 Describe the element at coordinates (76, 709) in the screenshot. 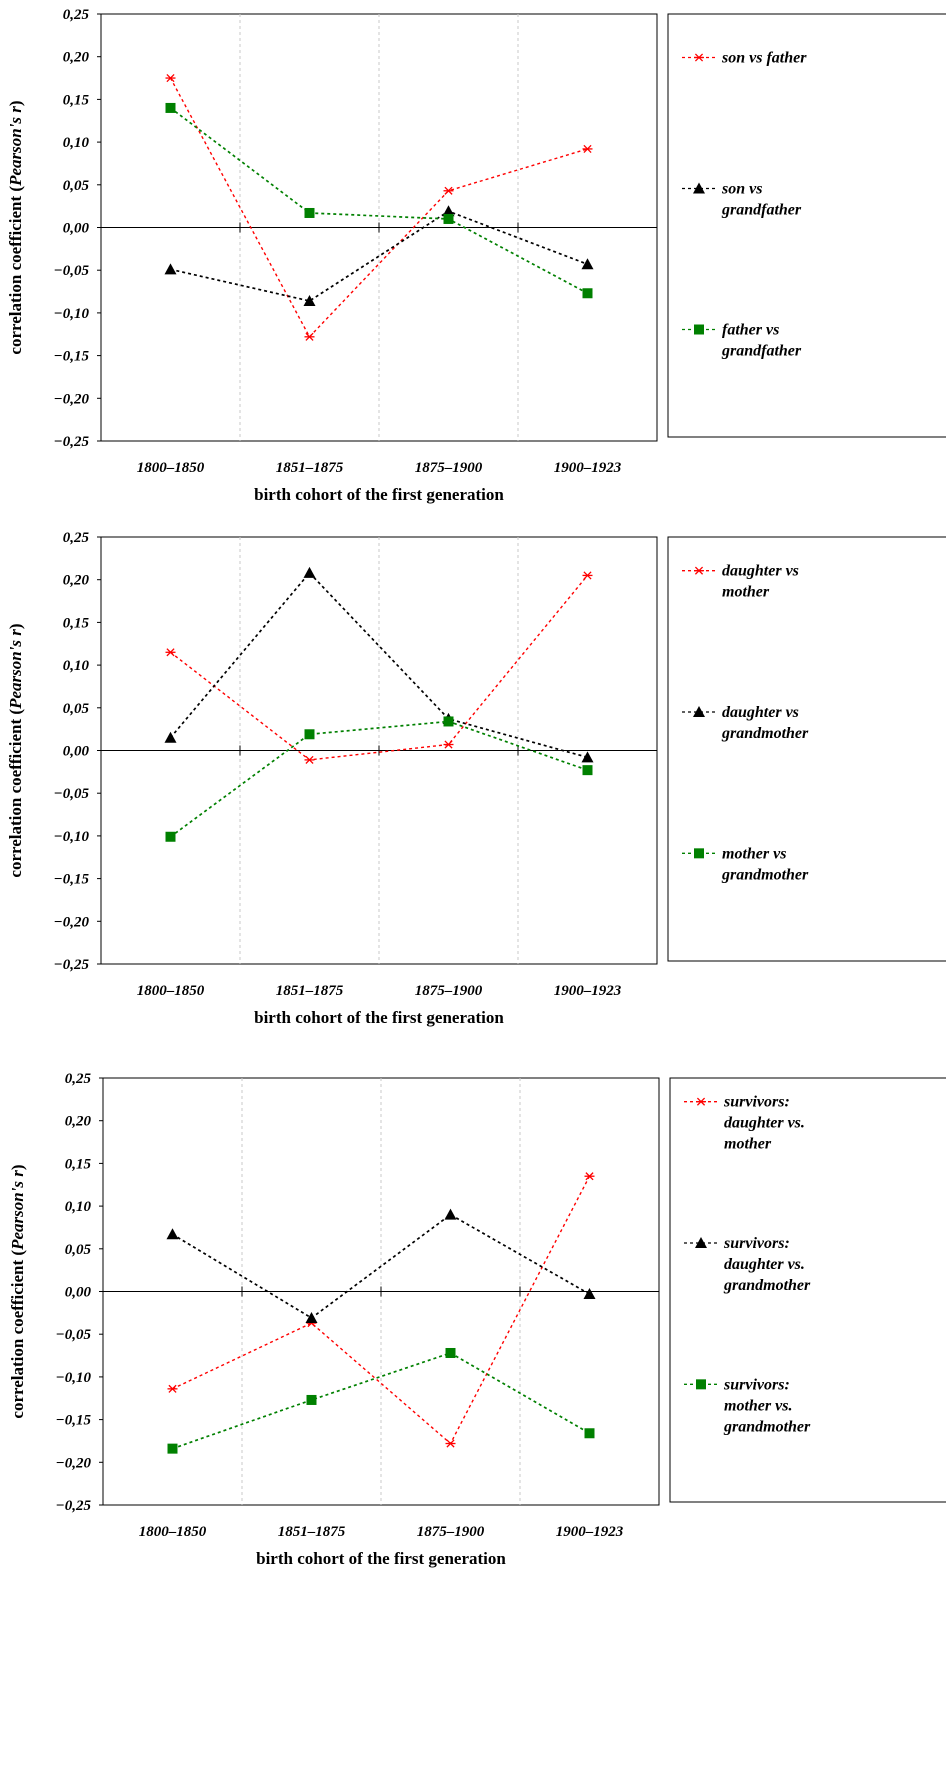

I see `y-tick-label: 0,05` at that location.